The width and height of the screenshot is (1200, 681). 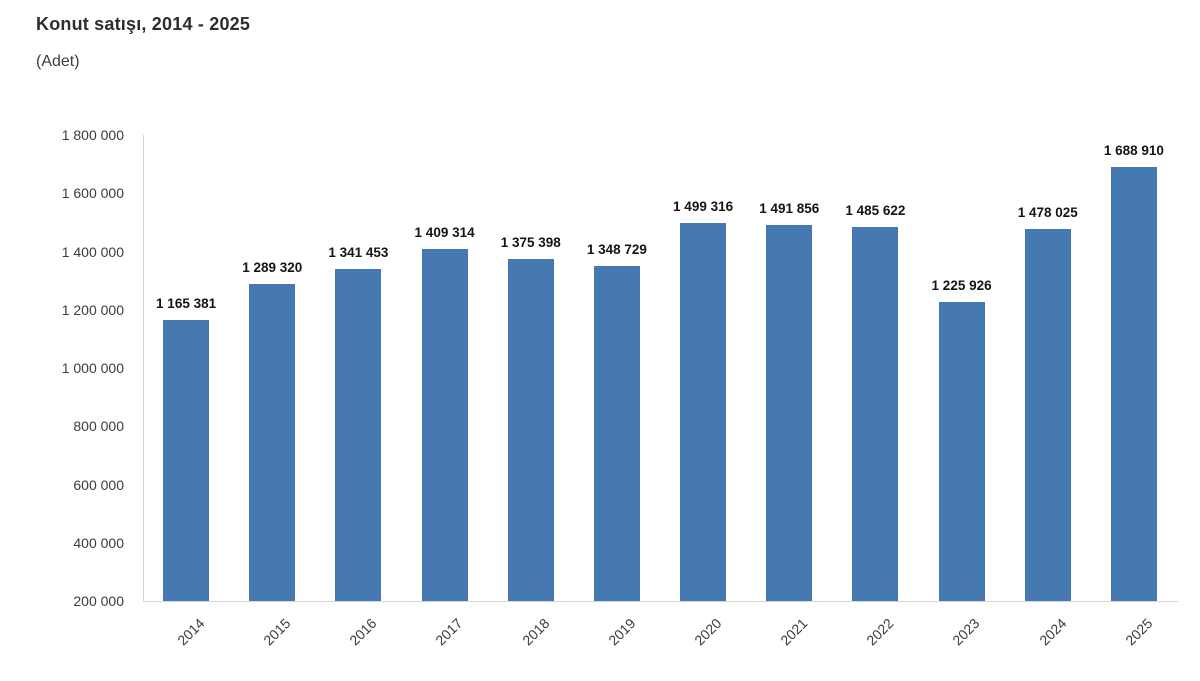 What do you see at coordinates (92, 309) in the screenshot?
I see `y-axis-tick-label: 1 200 000` at bounding box center [92, 309].